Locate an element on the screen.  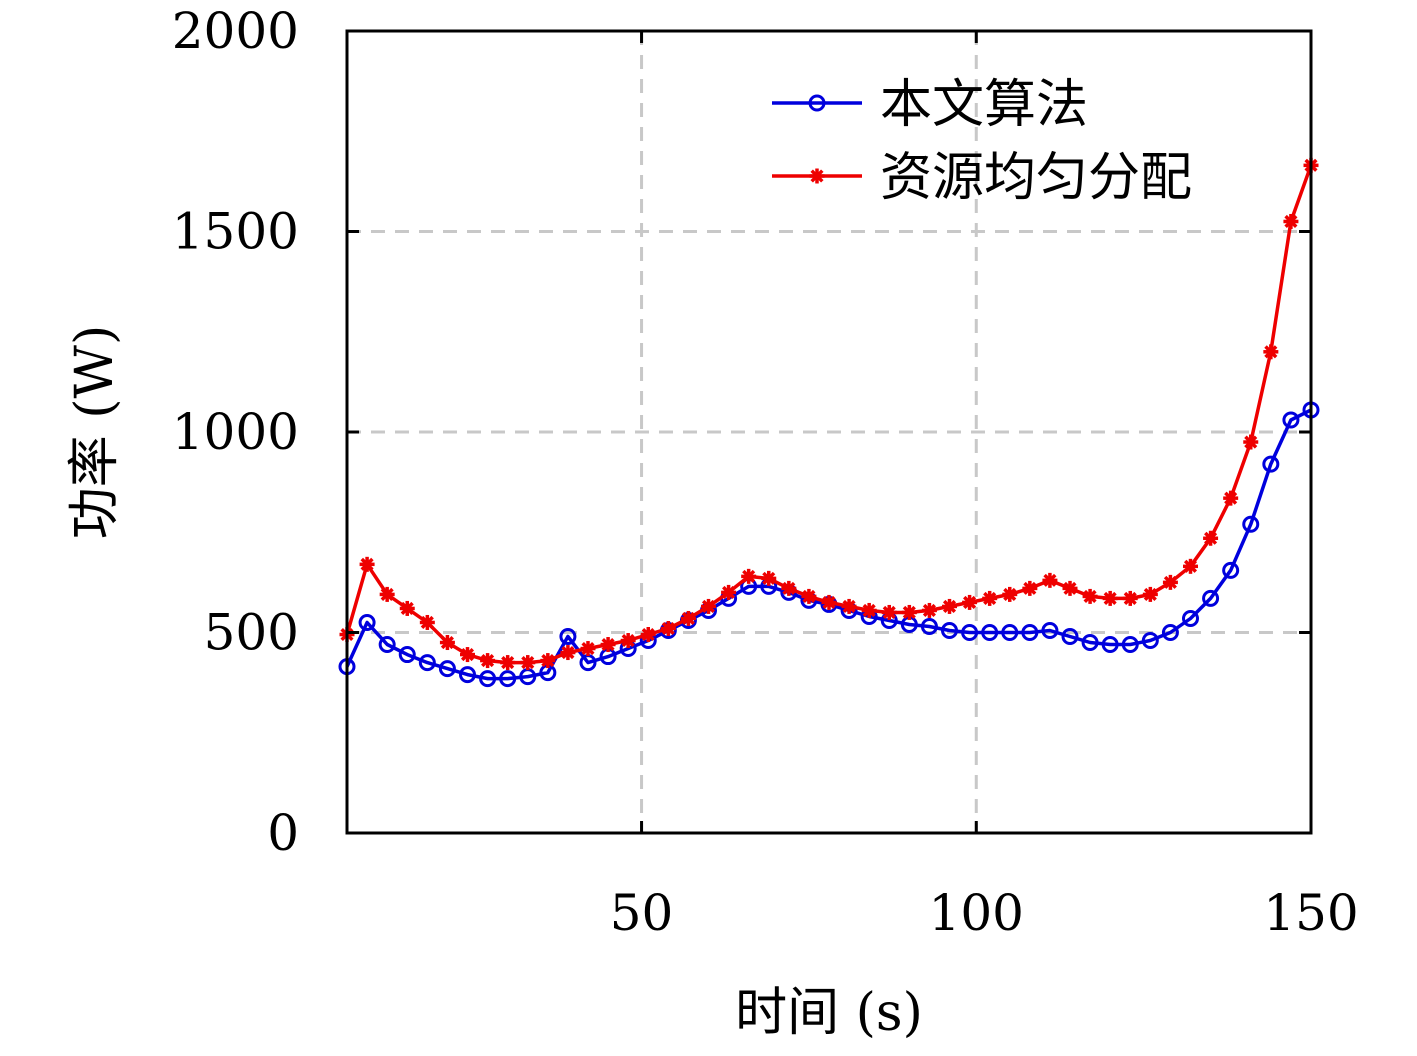
x-tick-label: 50 is located at coordinates (642, 913).